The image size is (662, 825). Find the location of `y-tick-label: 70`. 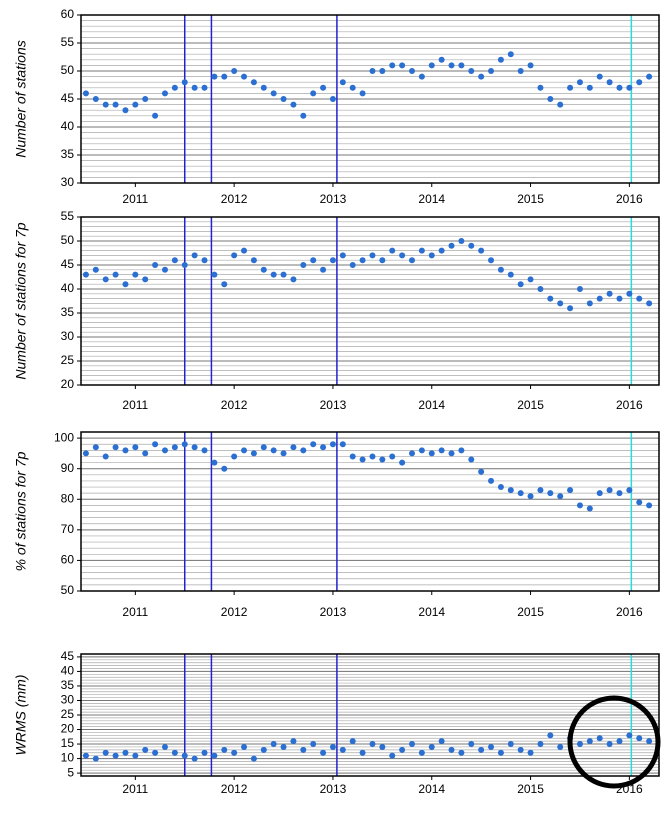

y-tick-label: 70 is located at coordinates (68, 529).